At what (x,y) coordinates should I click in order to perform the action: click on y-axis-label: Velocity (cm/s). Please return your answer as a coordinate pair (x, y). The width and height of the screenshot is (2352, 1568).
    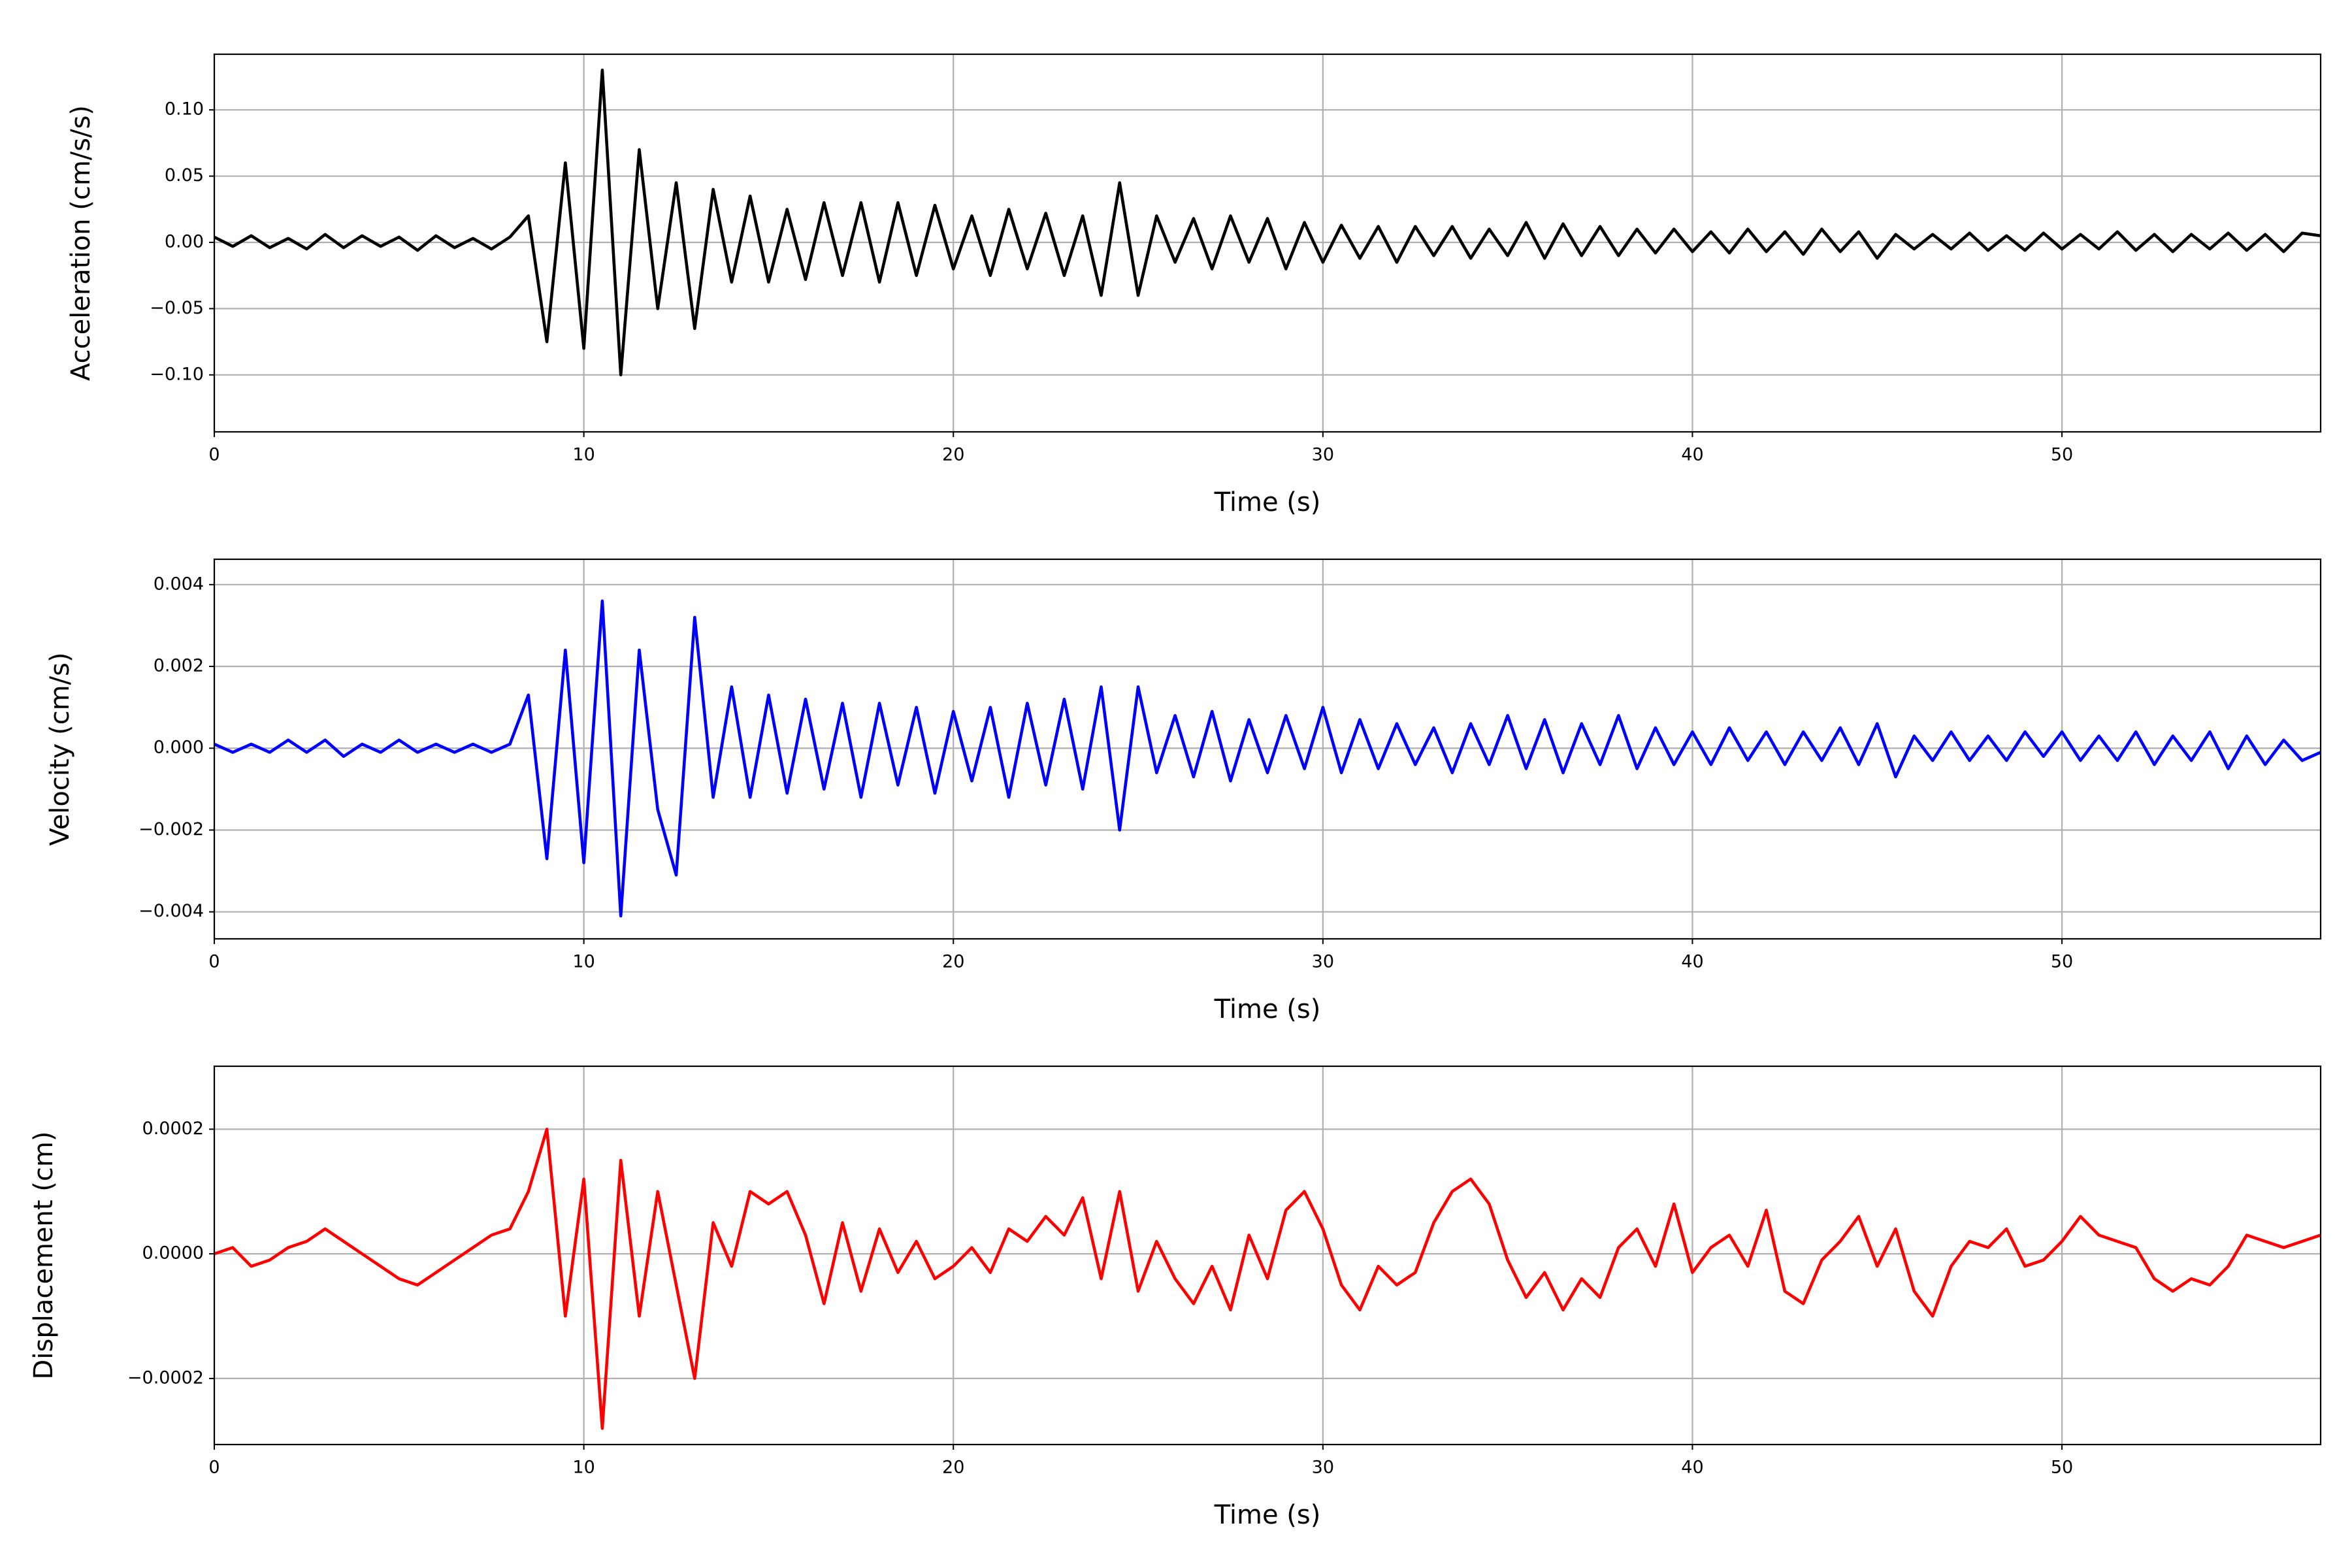
    Looking at the image, I should click on (60, 748).